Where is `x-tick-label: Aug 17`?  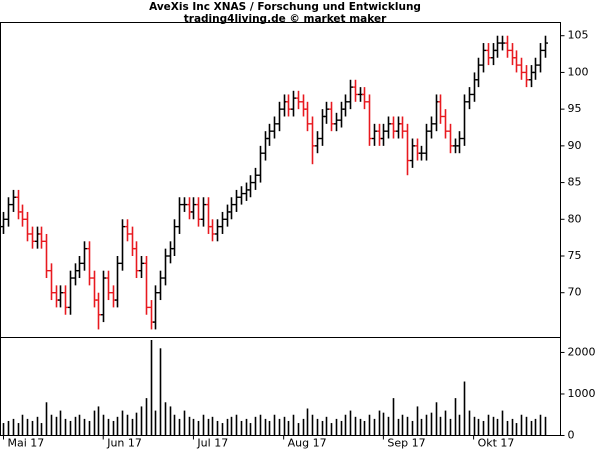 x-tick-label: Aug 17 is located at coordinates (307, 443).